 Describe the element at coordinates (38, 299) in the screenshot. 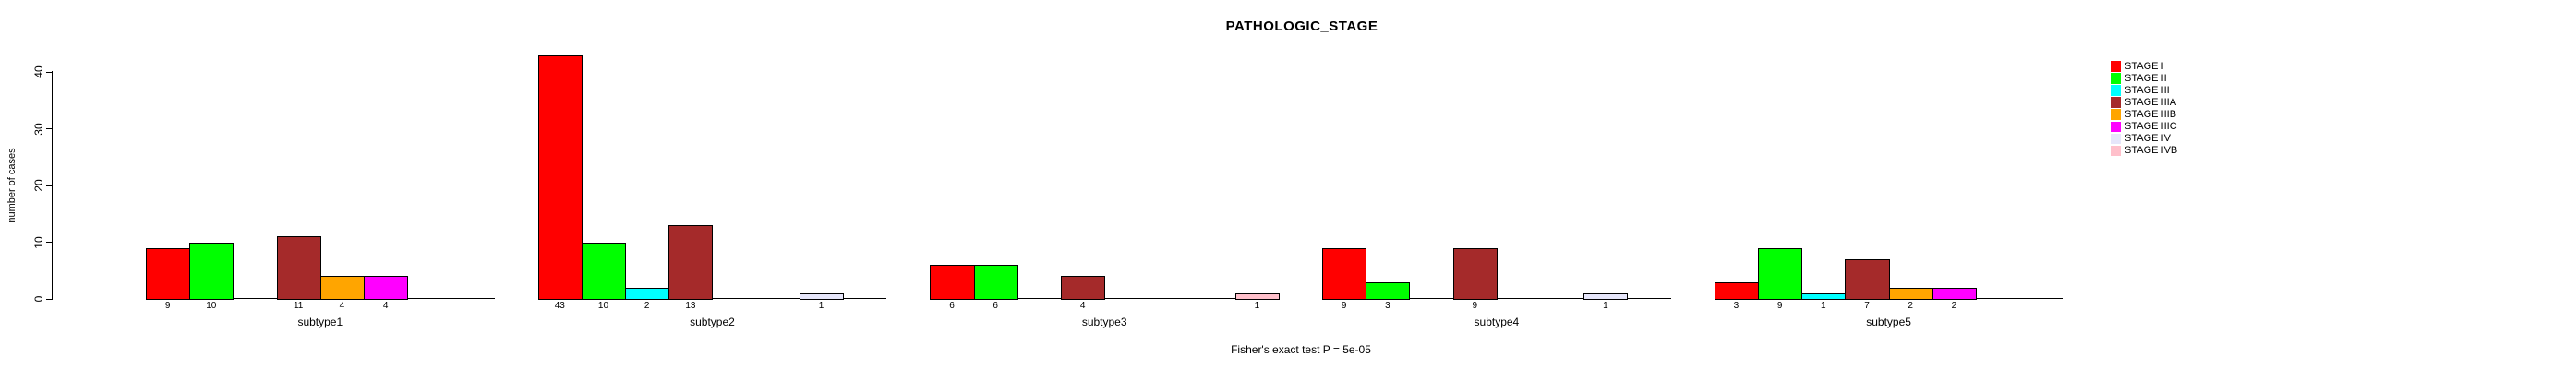

I see `y-tick-label: 0` at that location.